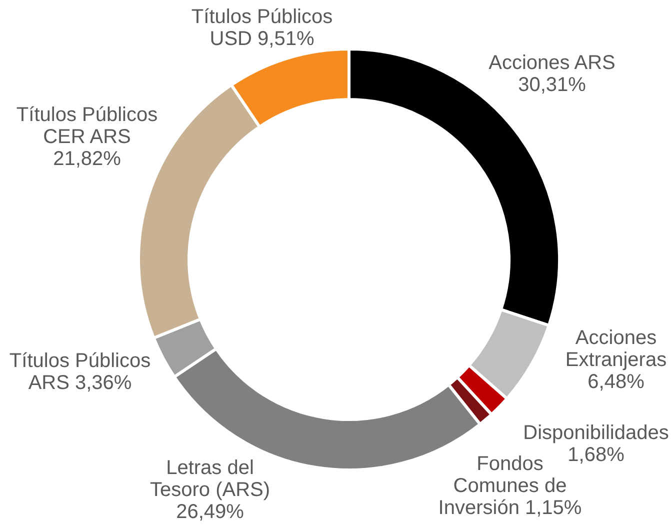  Describe the element at coordinates (210, 479) in the screenshot. I see `slice-label: Letras del Tesoro (ARS)` at that location.